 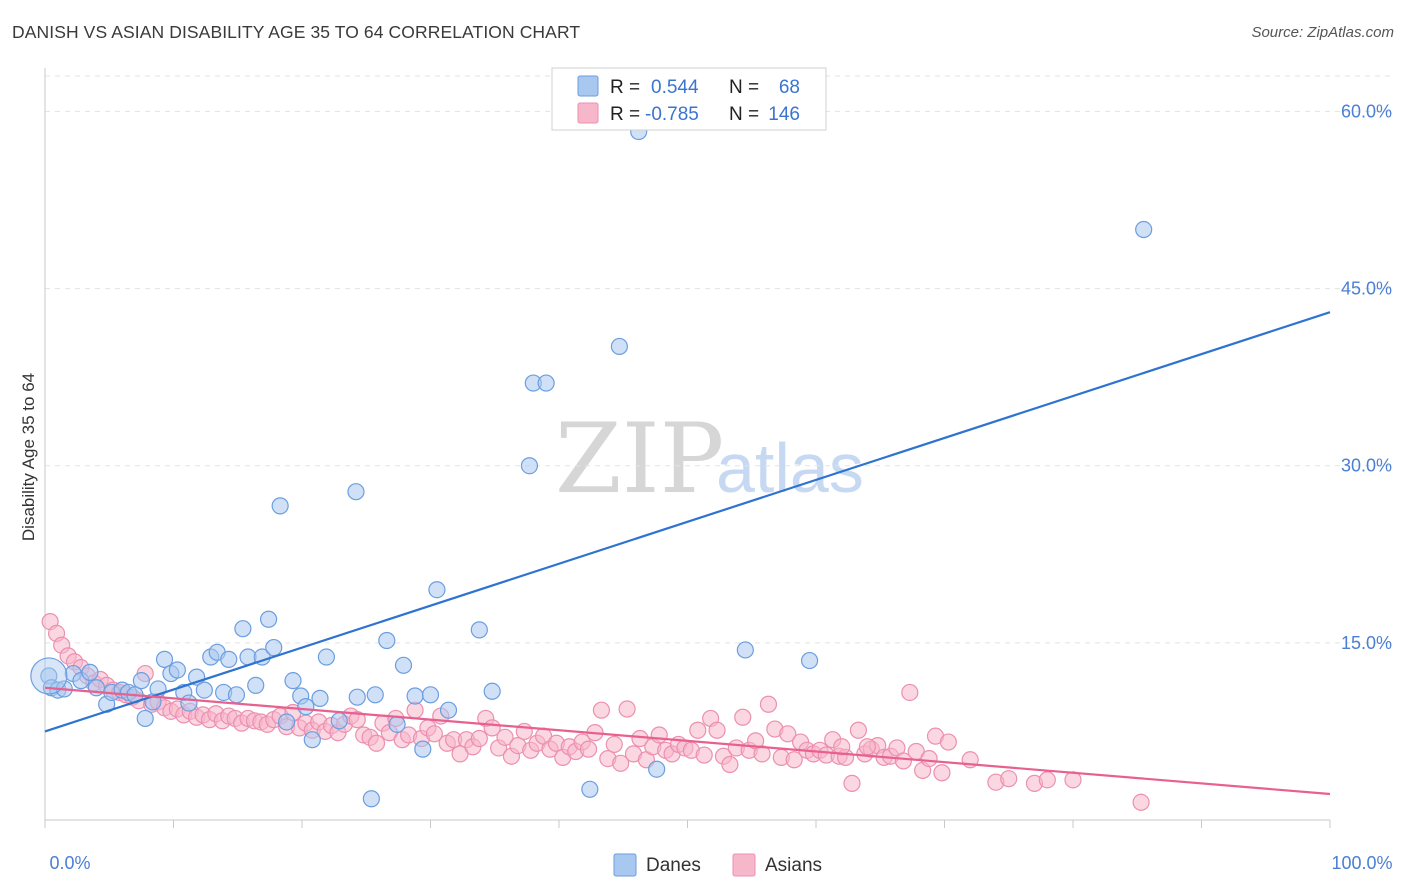 I want to click on legend-asians-swatch, so click(x=588, y=113).